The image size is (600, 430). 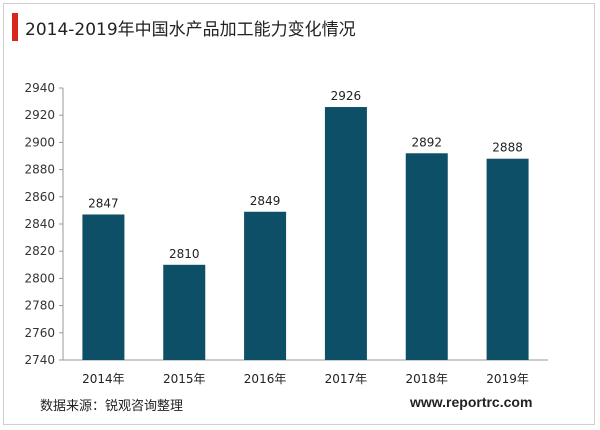 What do you see at coordinates (112, 406) in the screenshot?
I see `data-source-note: 数据来源：锐观咨询整理` at bounding box center [112, 406].